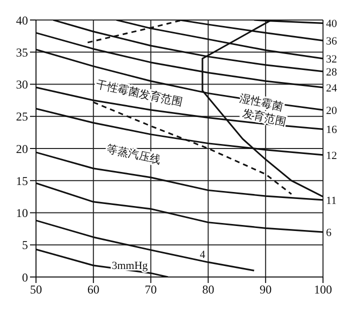  What do you see at coordinates (130, 266) in the screenshot?
I see `series-label: 3mmHg` at bounding box center [130, 266].